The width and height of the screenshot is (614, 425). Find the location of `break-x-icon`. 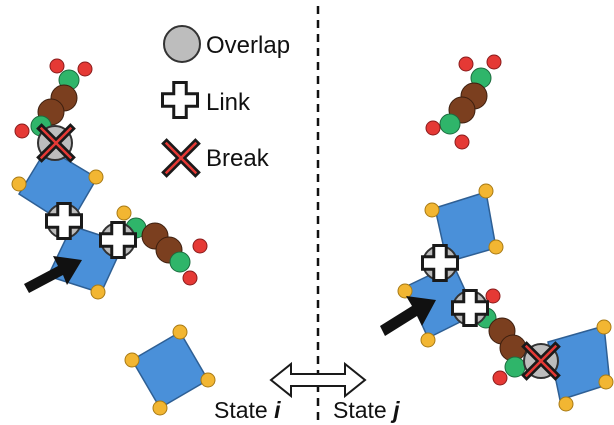

break-x-icon is located at coordinates (181, 158).